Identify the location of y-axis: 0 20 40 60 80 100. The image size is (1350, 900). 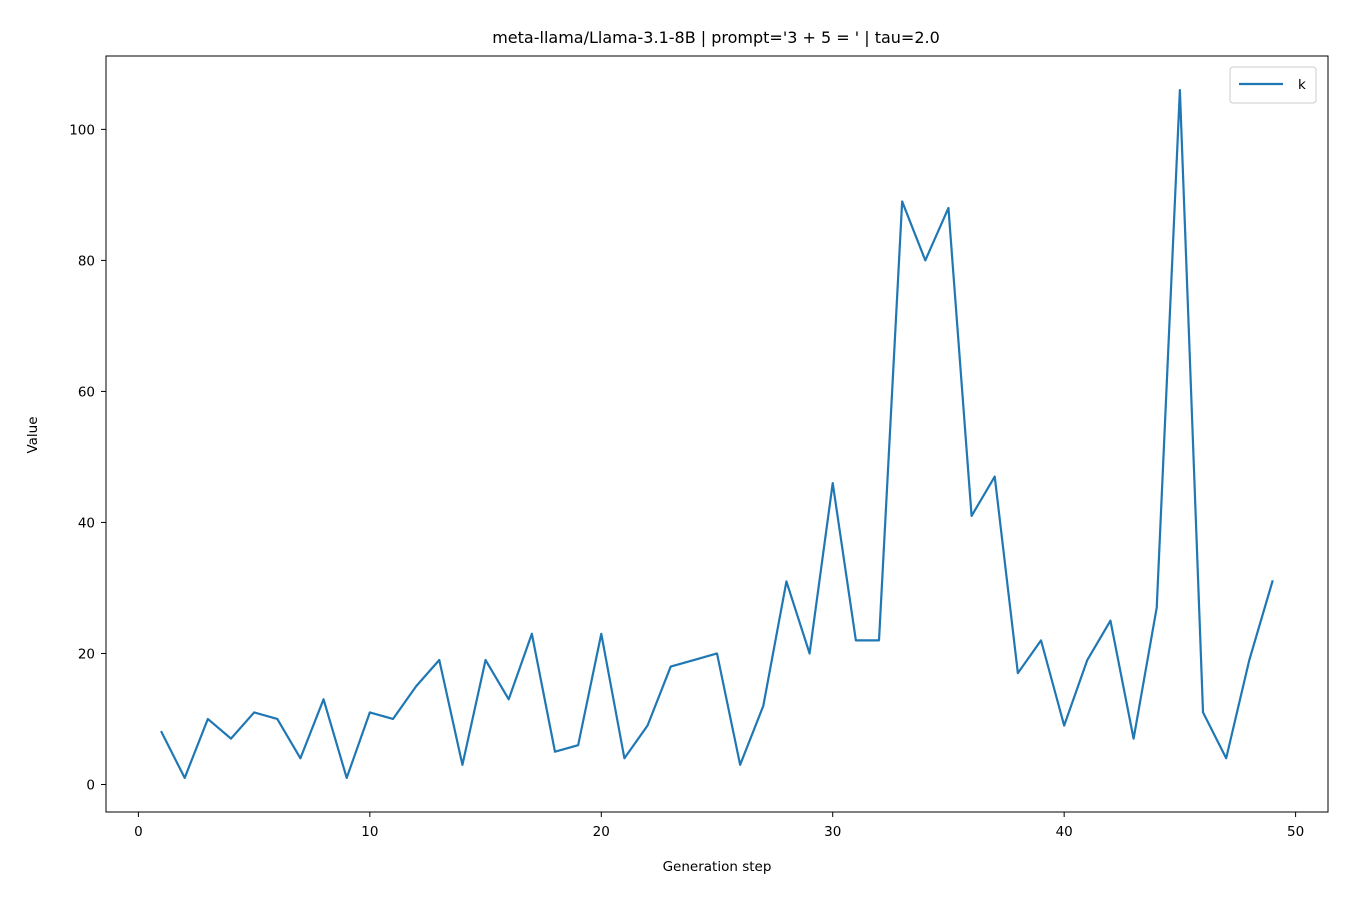
(87, 457).